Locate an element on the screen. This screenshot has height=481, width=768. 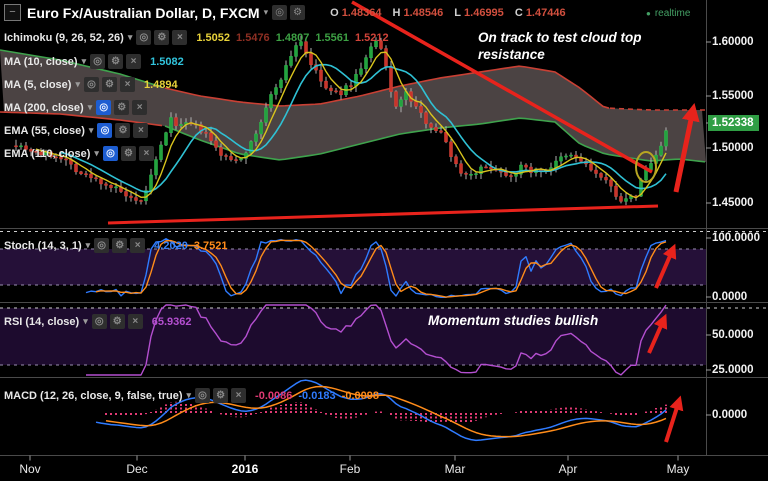
indicator-label: MA (200, close) is located at coordinates (44, 107).